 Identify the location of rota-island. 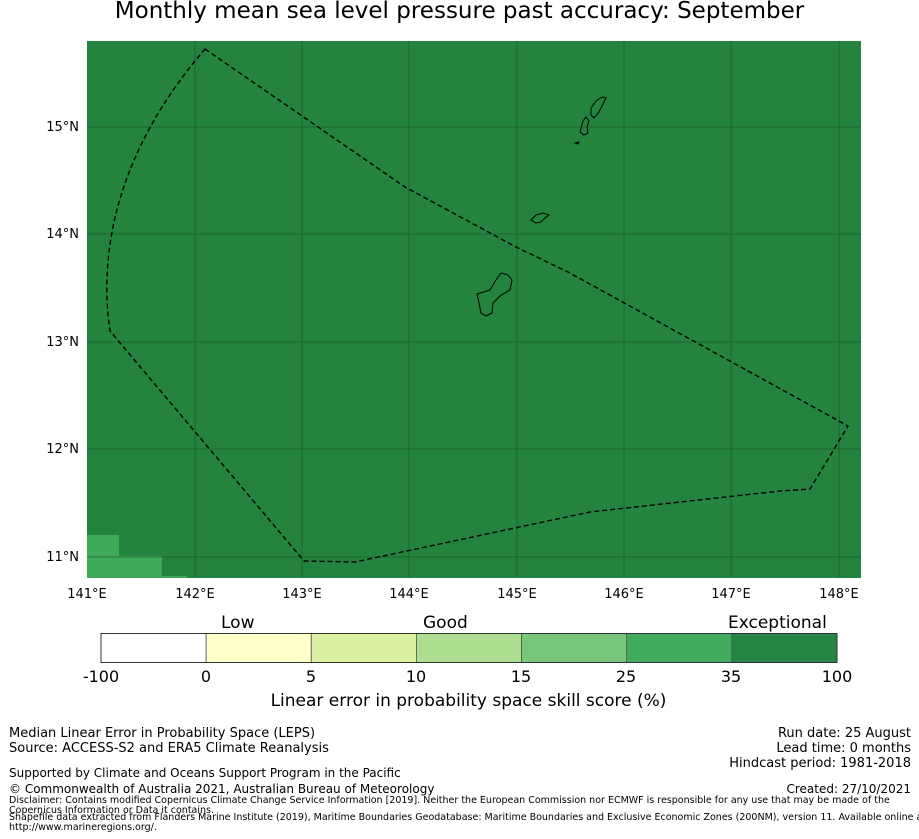
(540, 218).